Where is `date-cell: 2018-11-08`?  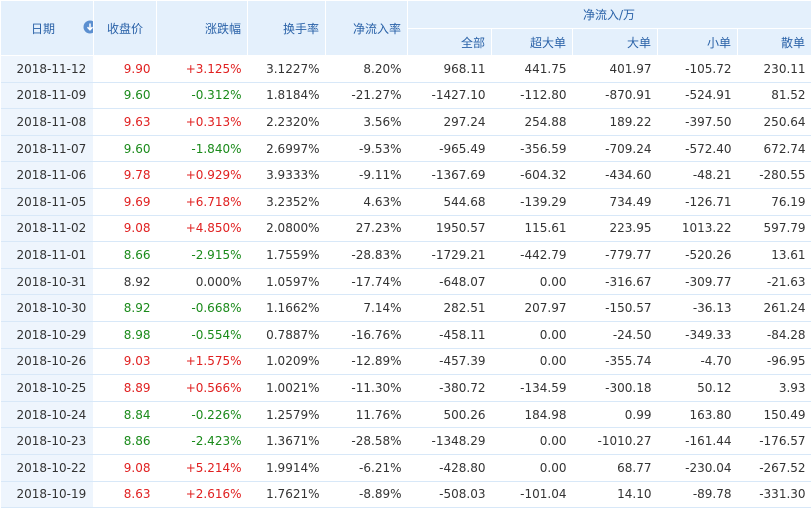
date-cell: 2018-11-08 is located at coordinates (47, 122).